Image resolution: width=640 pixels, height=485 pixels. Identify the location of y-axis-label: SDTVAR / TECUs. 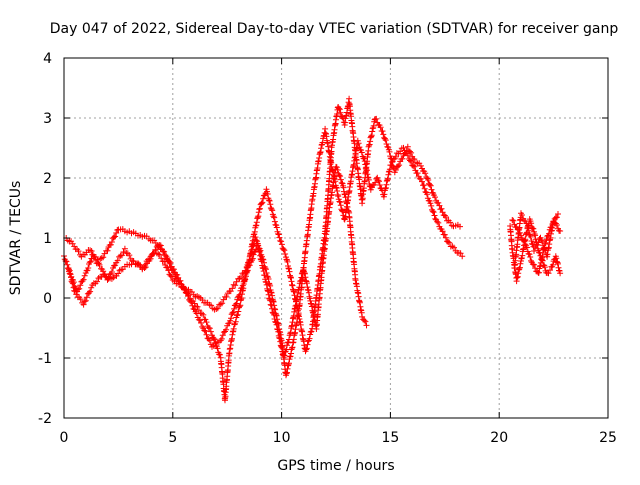
(16, 238).